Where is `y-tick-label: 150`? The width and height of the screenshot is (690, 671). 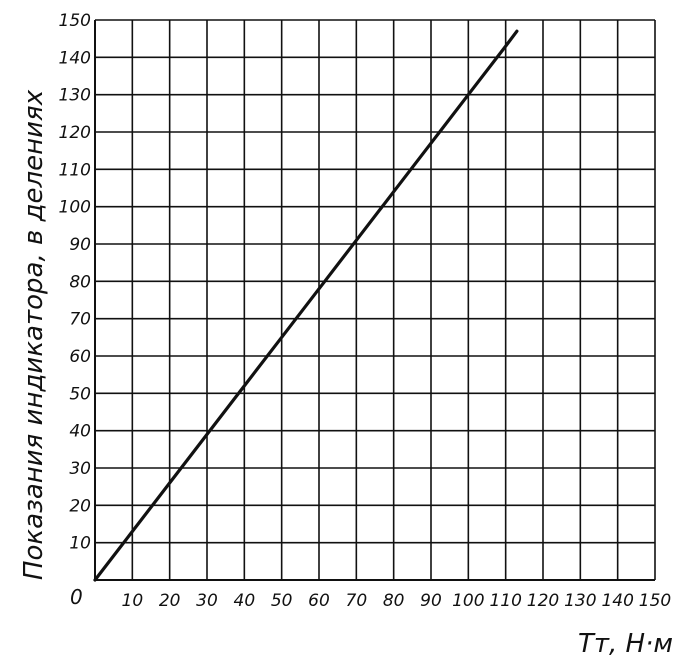 y-tick-label: 150 is located at coordinates (75, 21).